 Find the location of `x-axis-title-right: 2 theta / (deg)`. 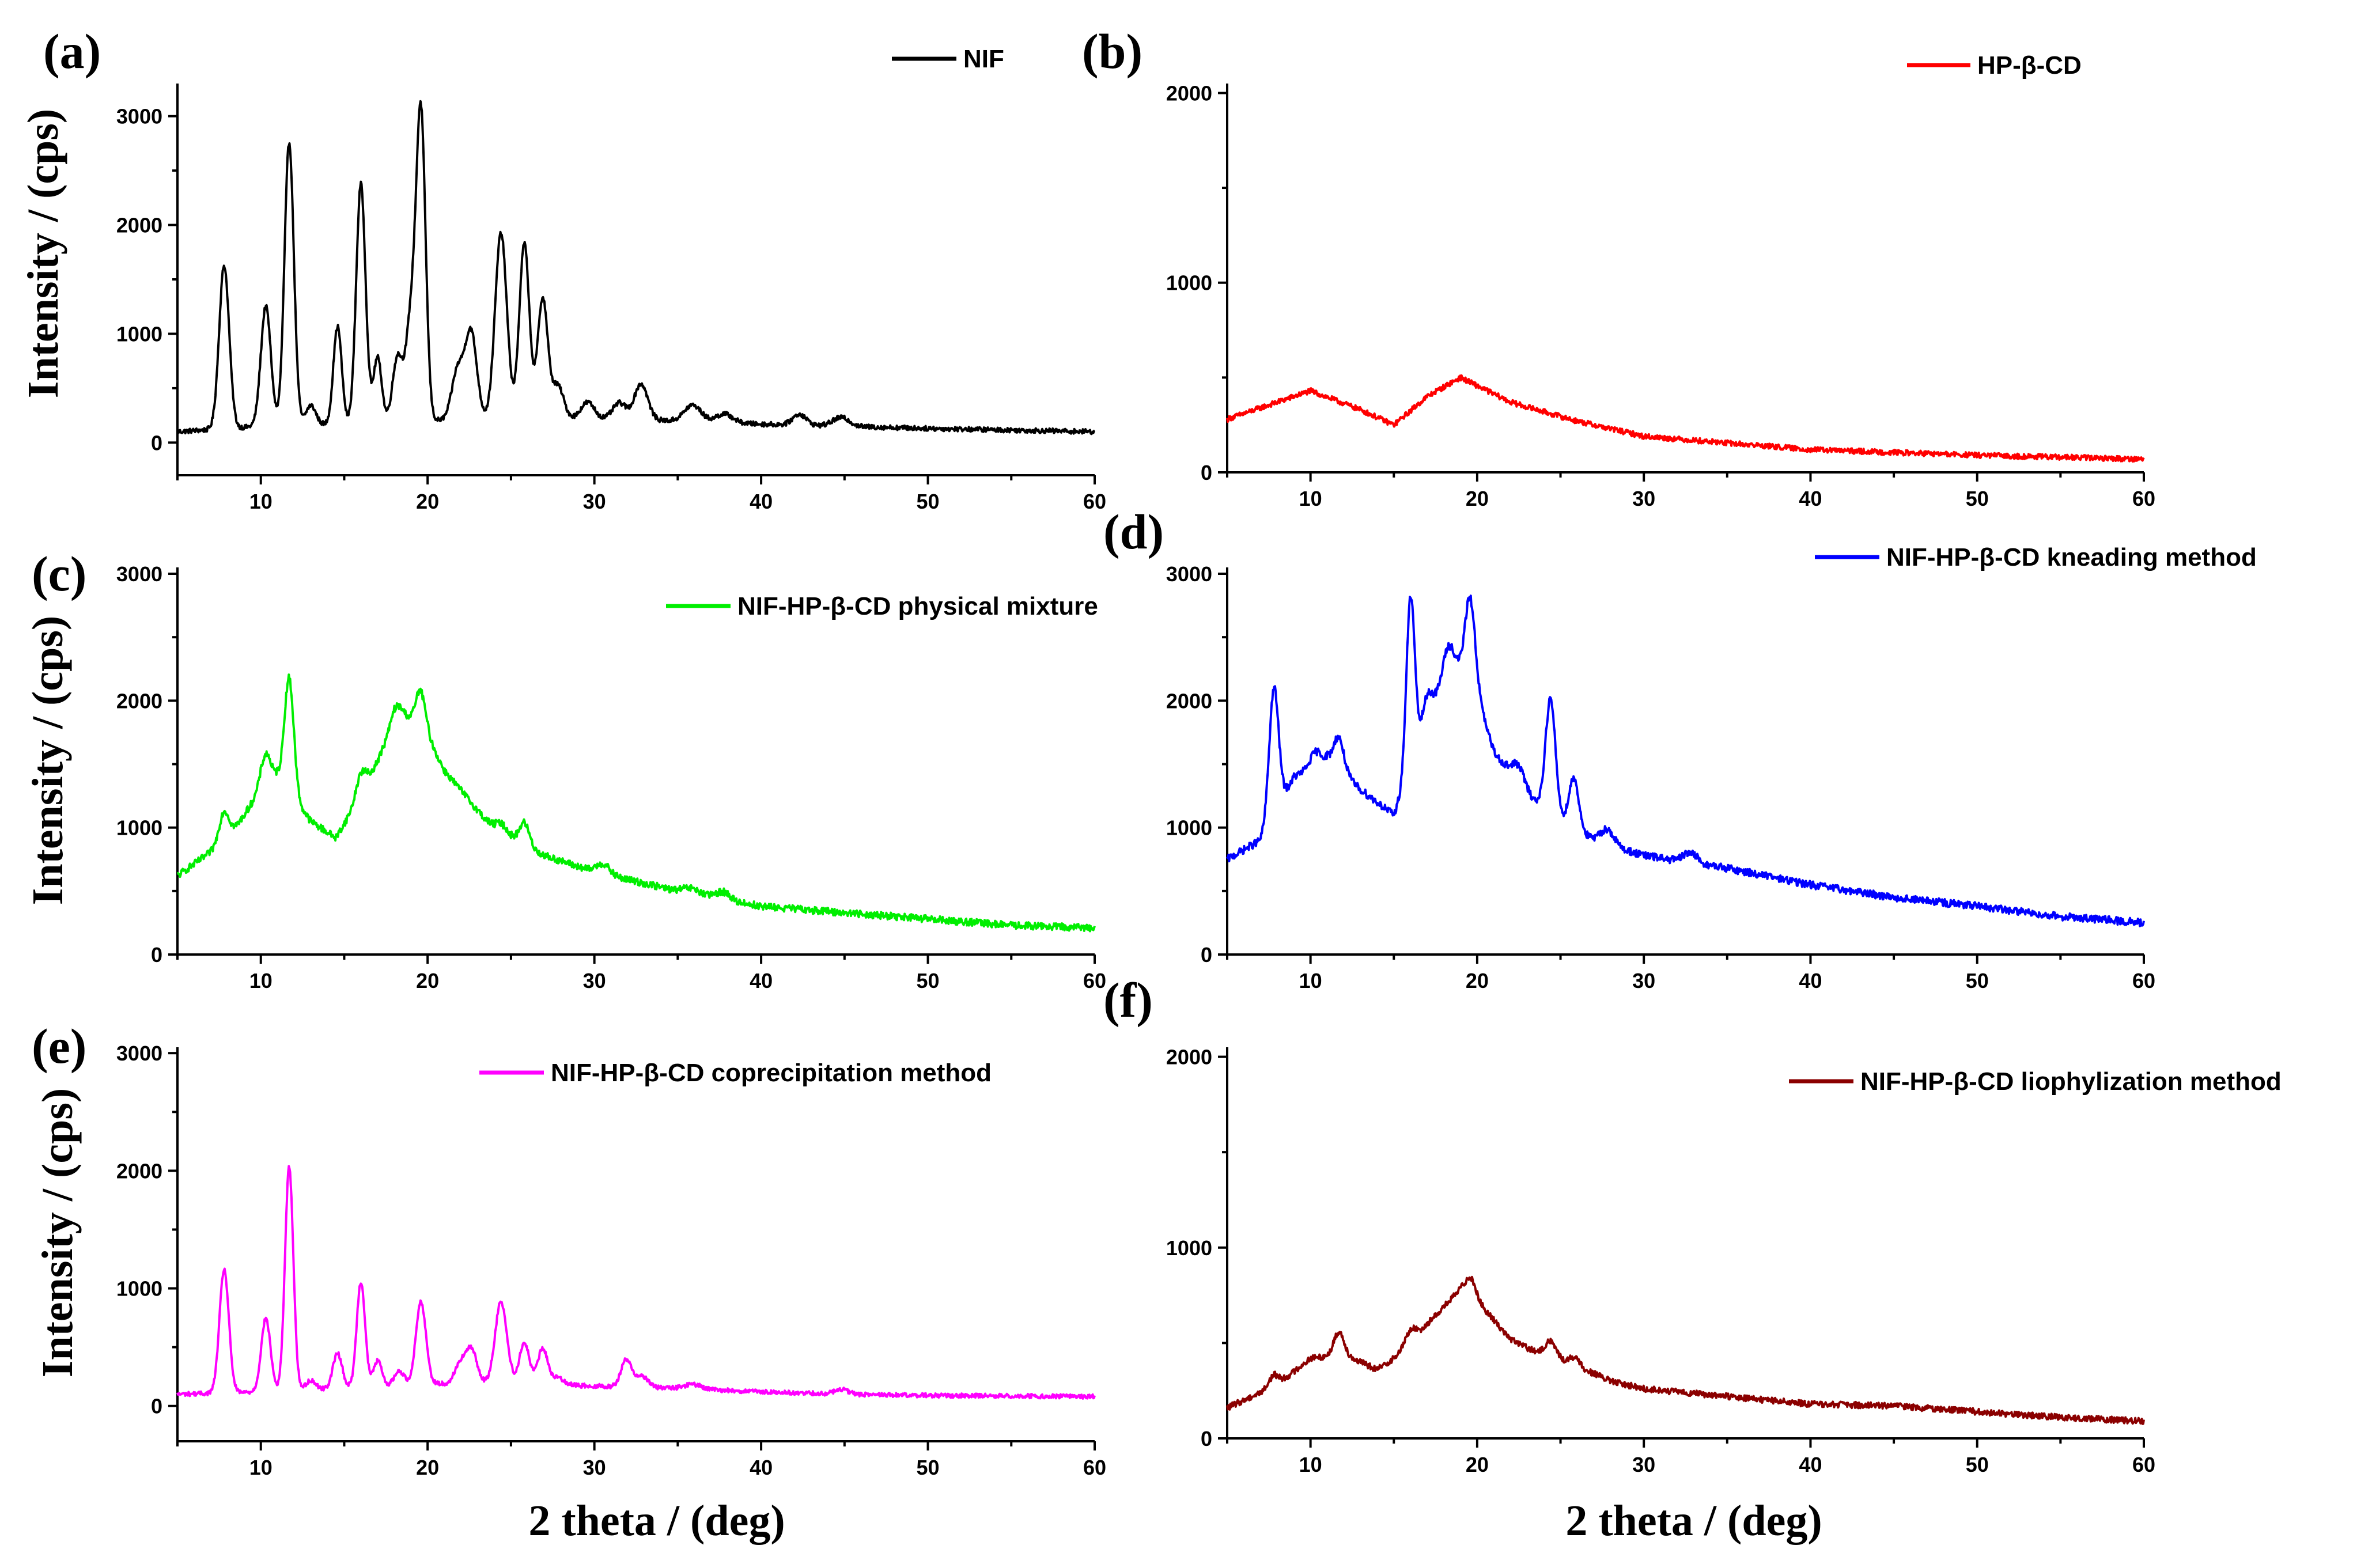

x-axis-title-right: 2 theta / (deg) is located at coordinates (1693, 1521).